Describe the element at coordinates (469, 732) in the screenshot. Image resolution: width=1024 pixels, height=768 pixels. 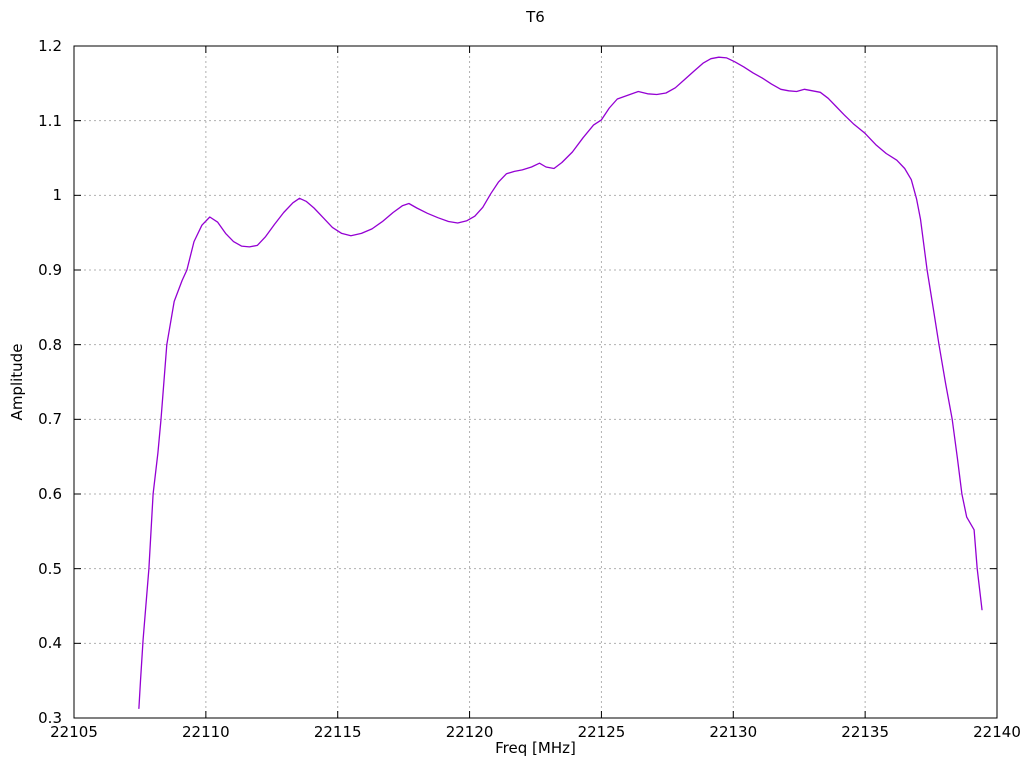
I see `x-tick-label: 22120` at that location.